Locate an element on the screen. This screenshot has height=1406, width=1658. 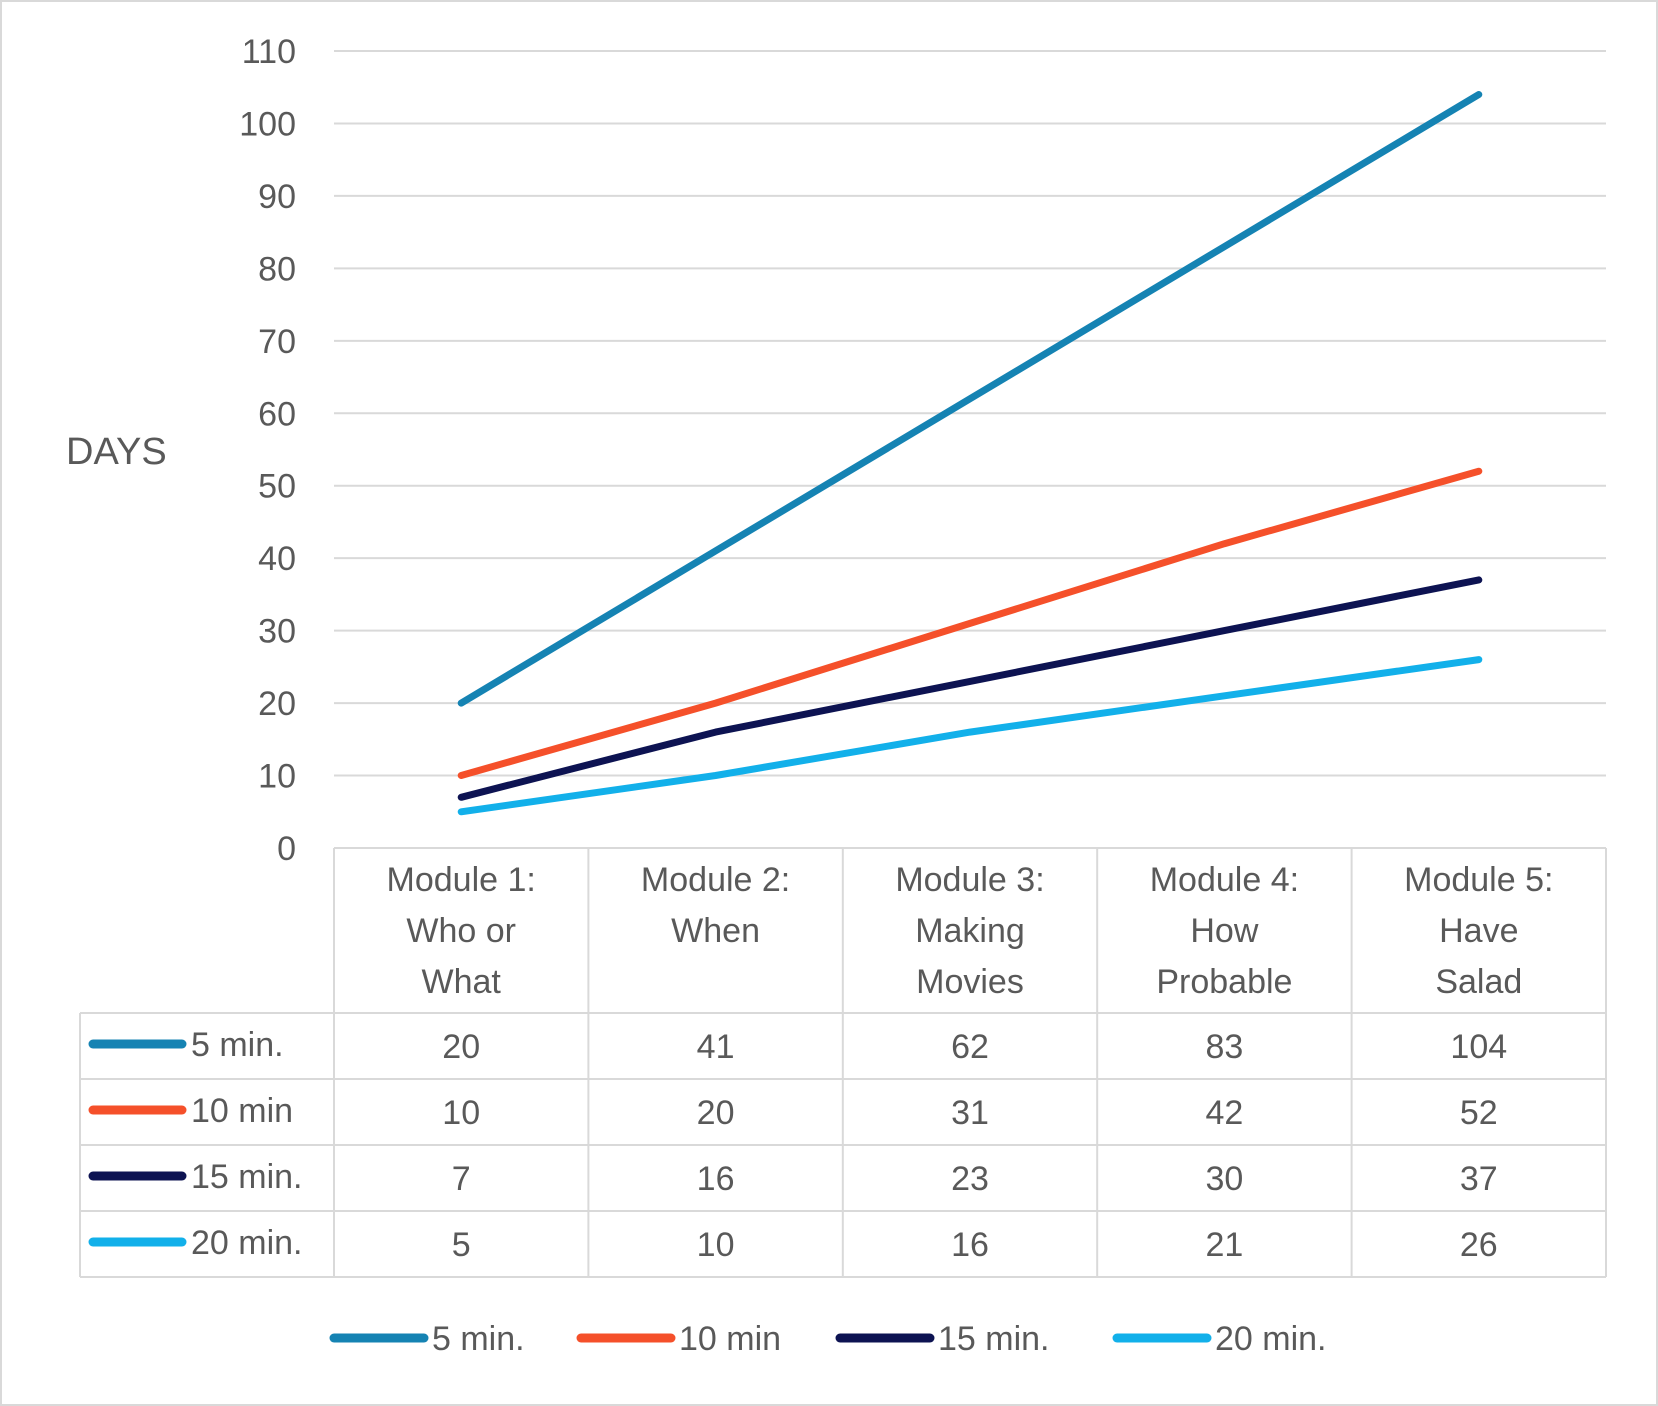
category-label-2-line-2: When is located at coordinates (715, 931).